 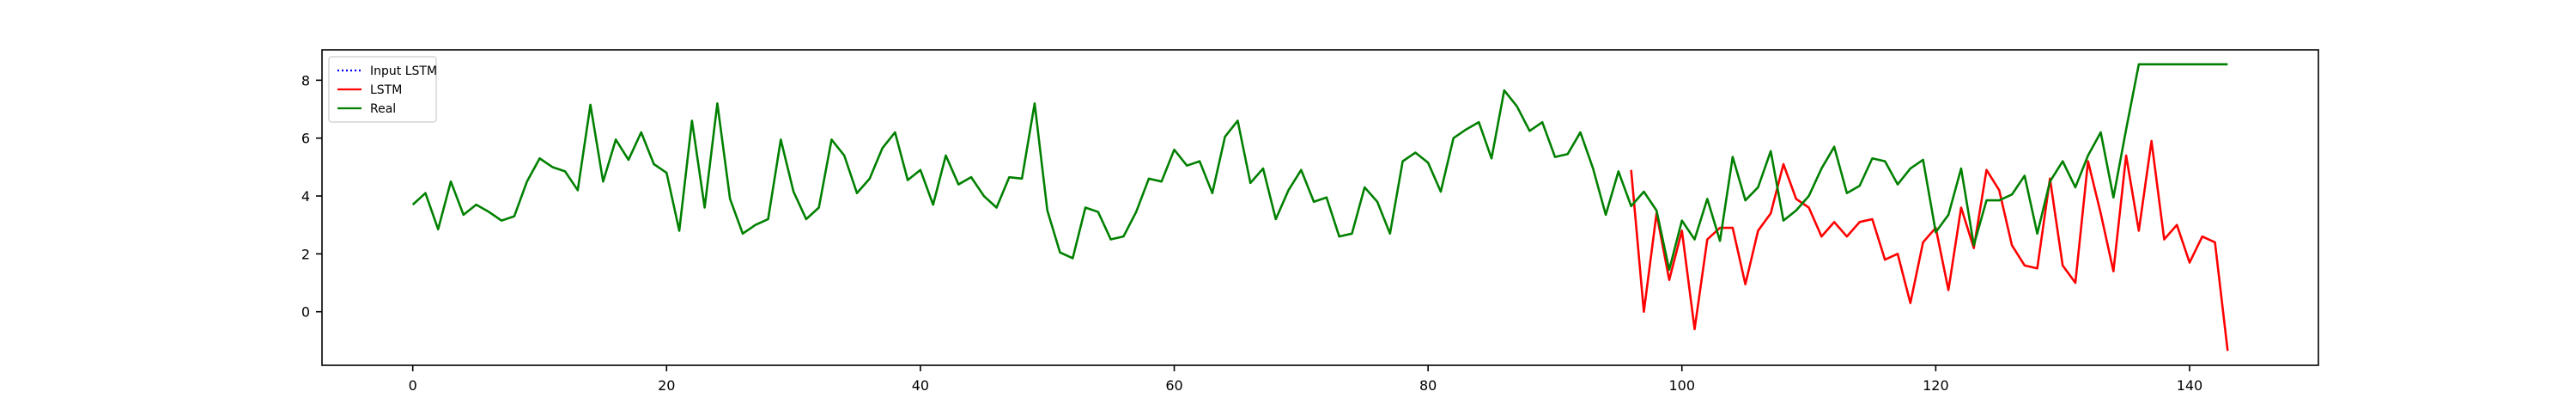 What do you see at coordinates (921, 385) in the screenshot?
I see `x-tick-label: 40` at bounding box center [921, 385].